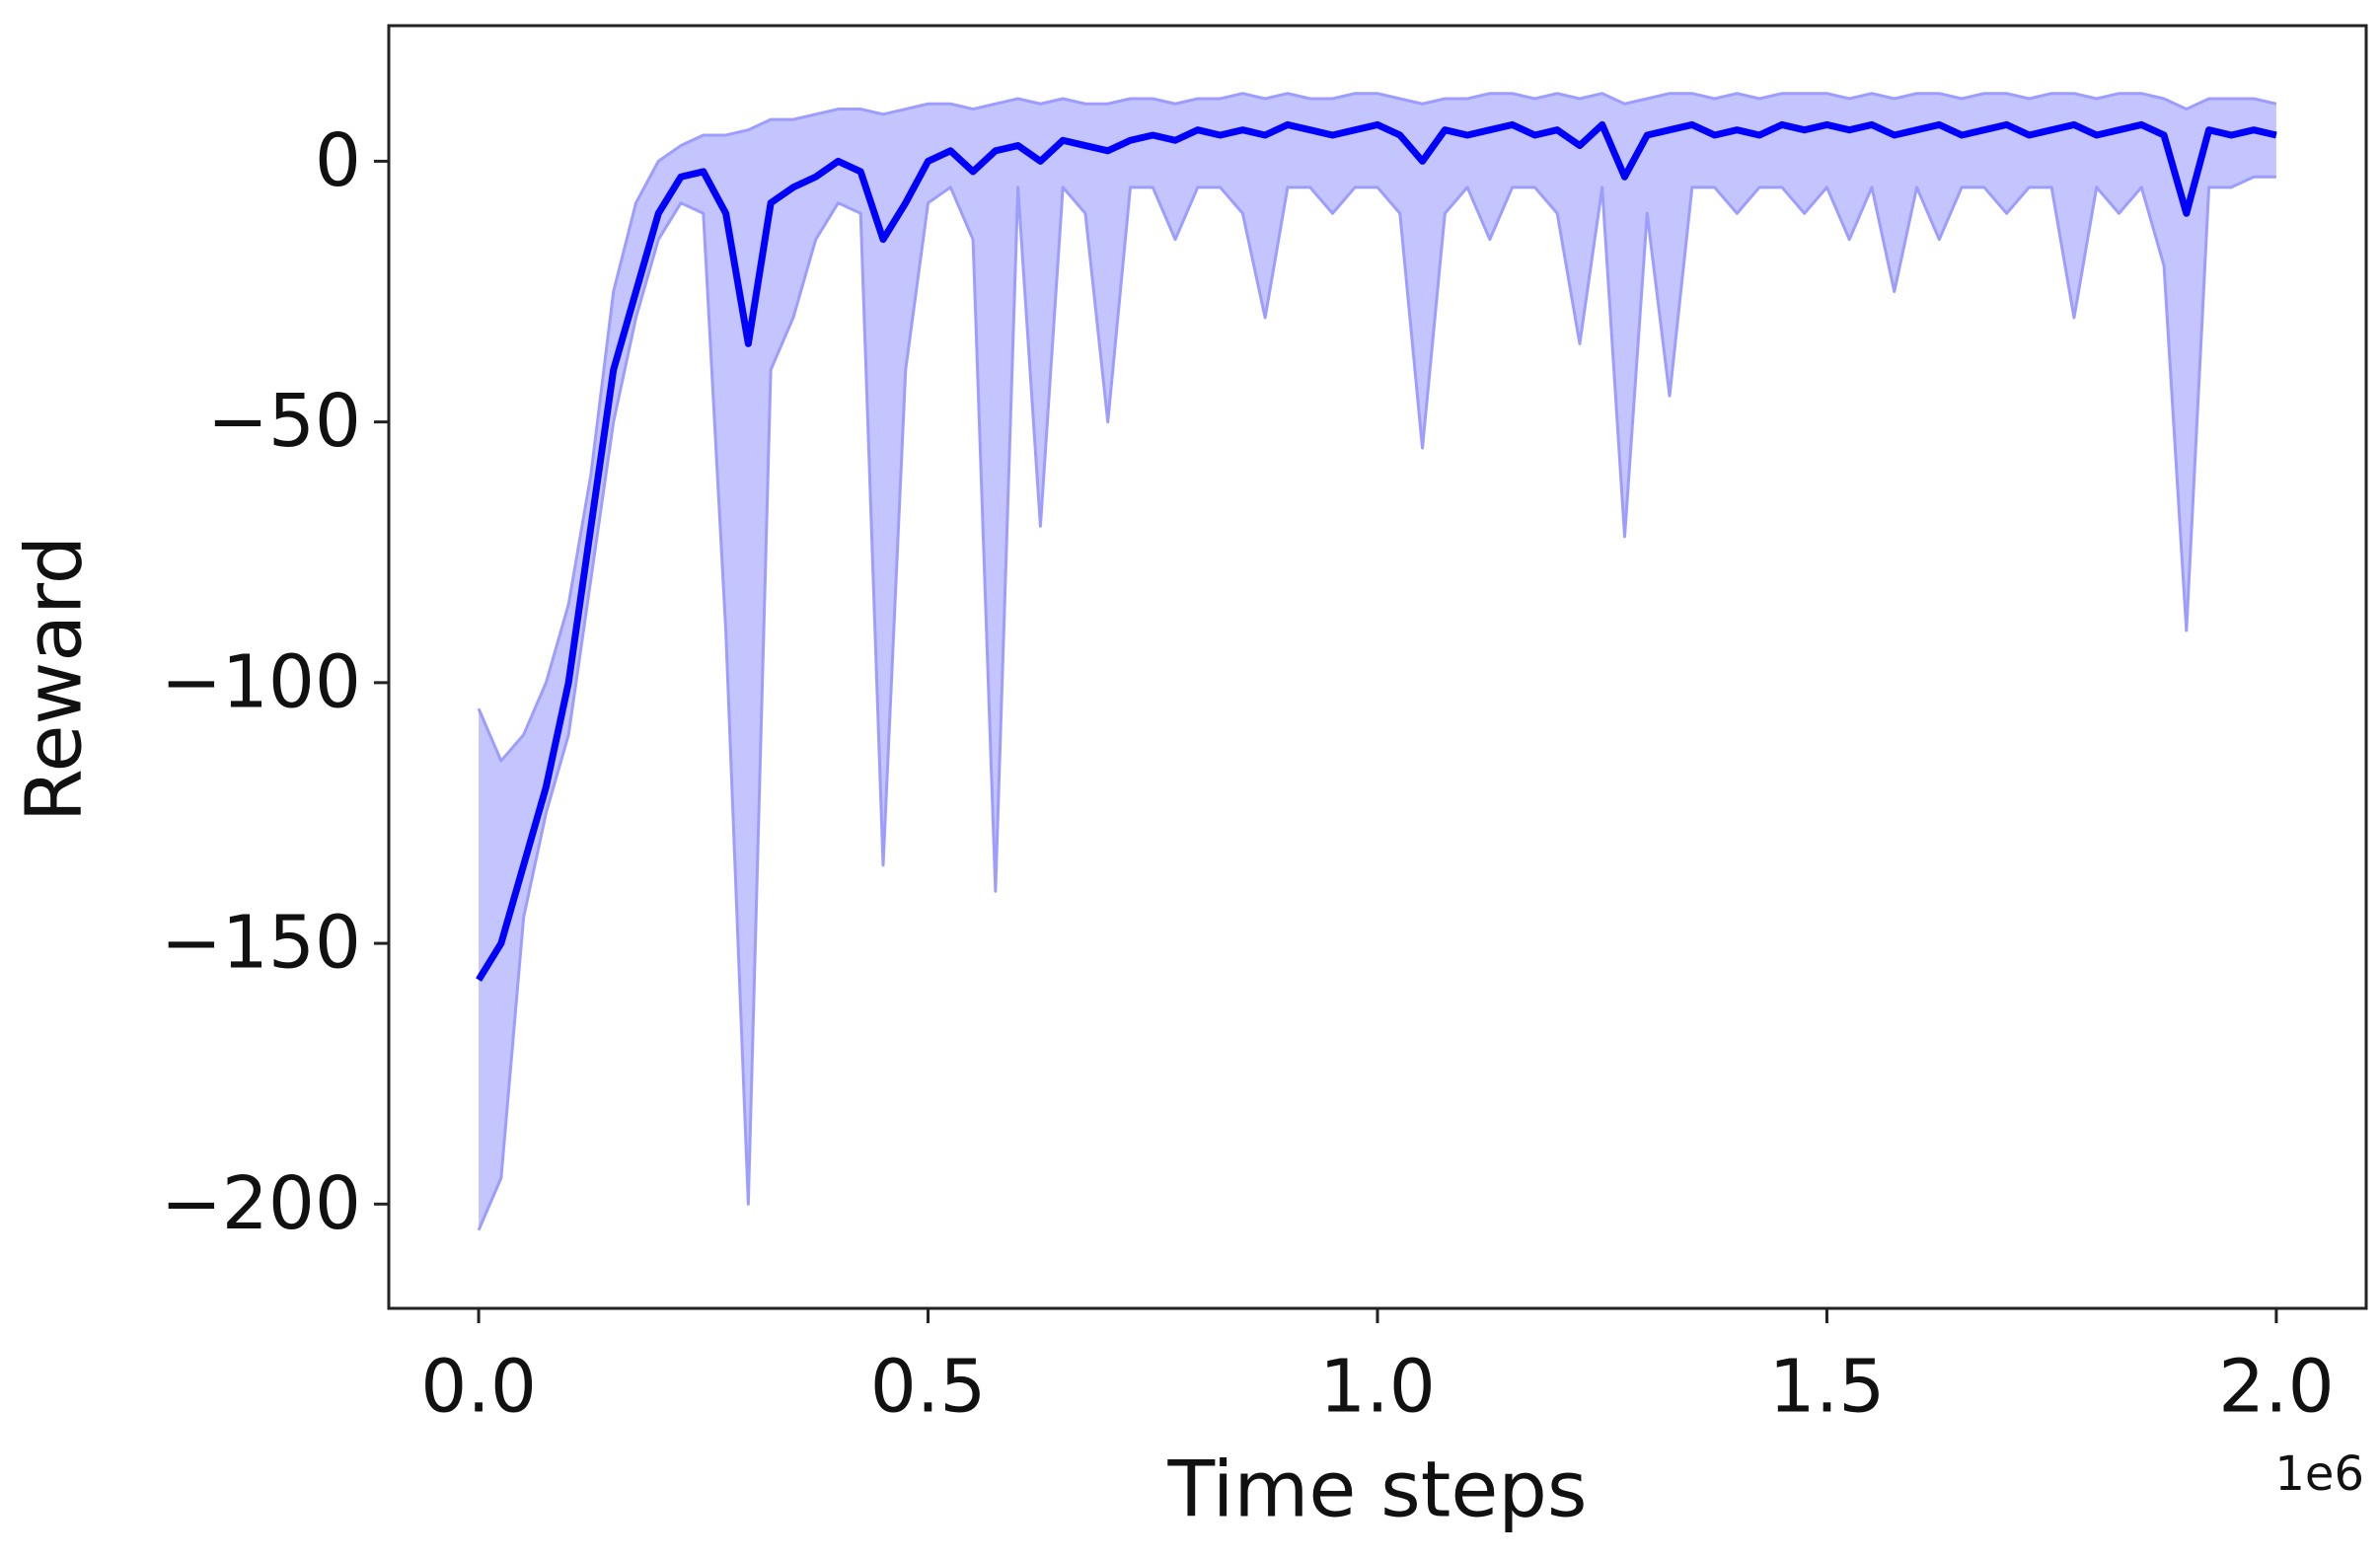 The width and height of the screenshot is (2380, 1558). What do you see at coordinates (2319, 1474) in the screenshot?
I see `x-offset-label: 1e6` at bounding box center [2319, 1474].